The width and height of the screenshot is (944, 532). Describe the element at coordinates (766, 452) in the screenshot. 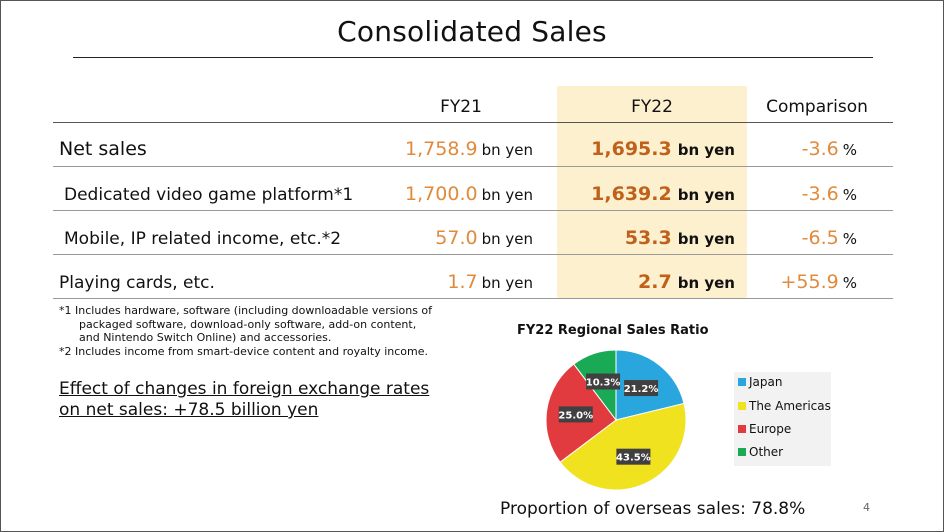

I see `legend-label: Other` at that location.